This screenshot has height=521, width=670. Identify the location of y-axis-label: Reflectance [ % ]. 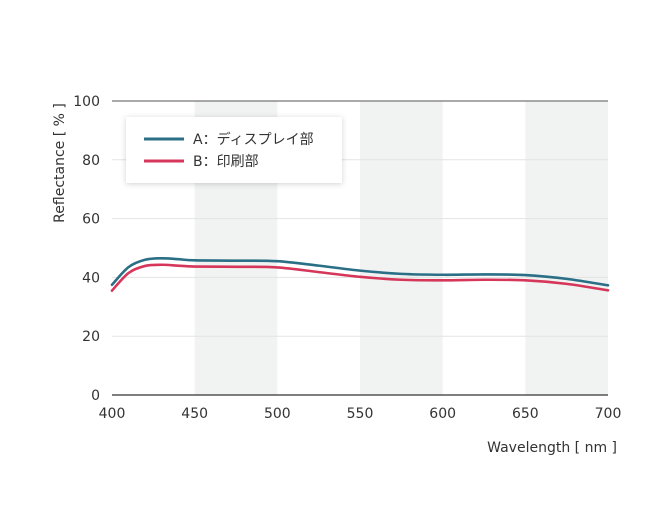
(60, 163).